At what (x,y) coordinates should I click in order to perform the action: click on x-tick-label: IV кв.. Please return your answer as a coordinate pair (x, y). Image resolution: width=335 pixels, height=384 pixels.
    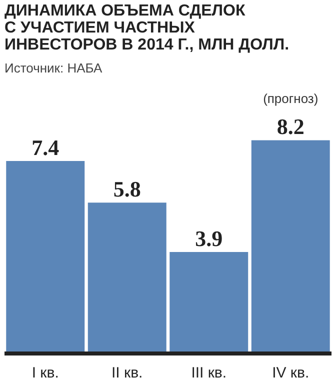
    Looking at the image, I should click on (291, 373).